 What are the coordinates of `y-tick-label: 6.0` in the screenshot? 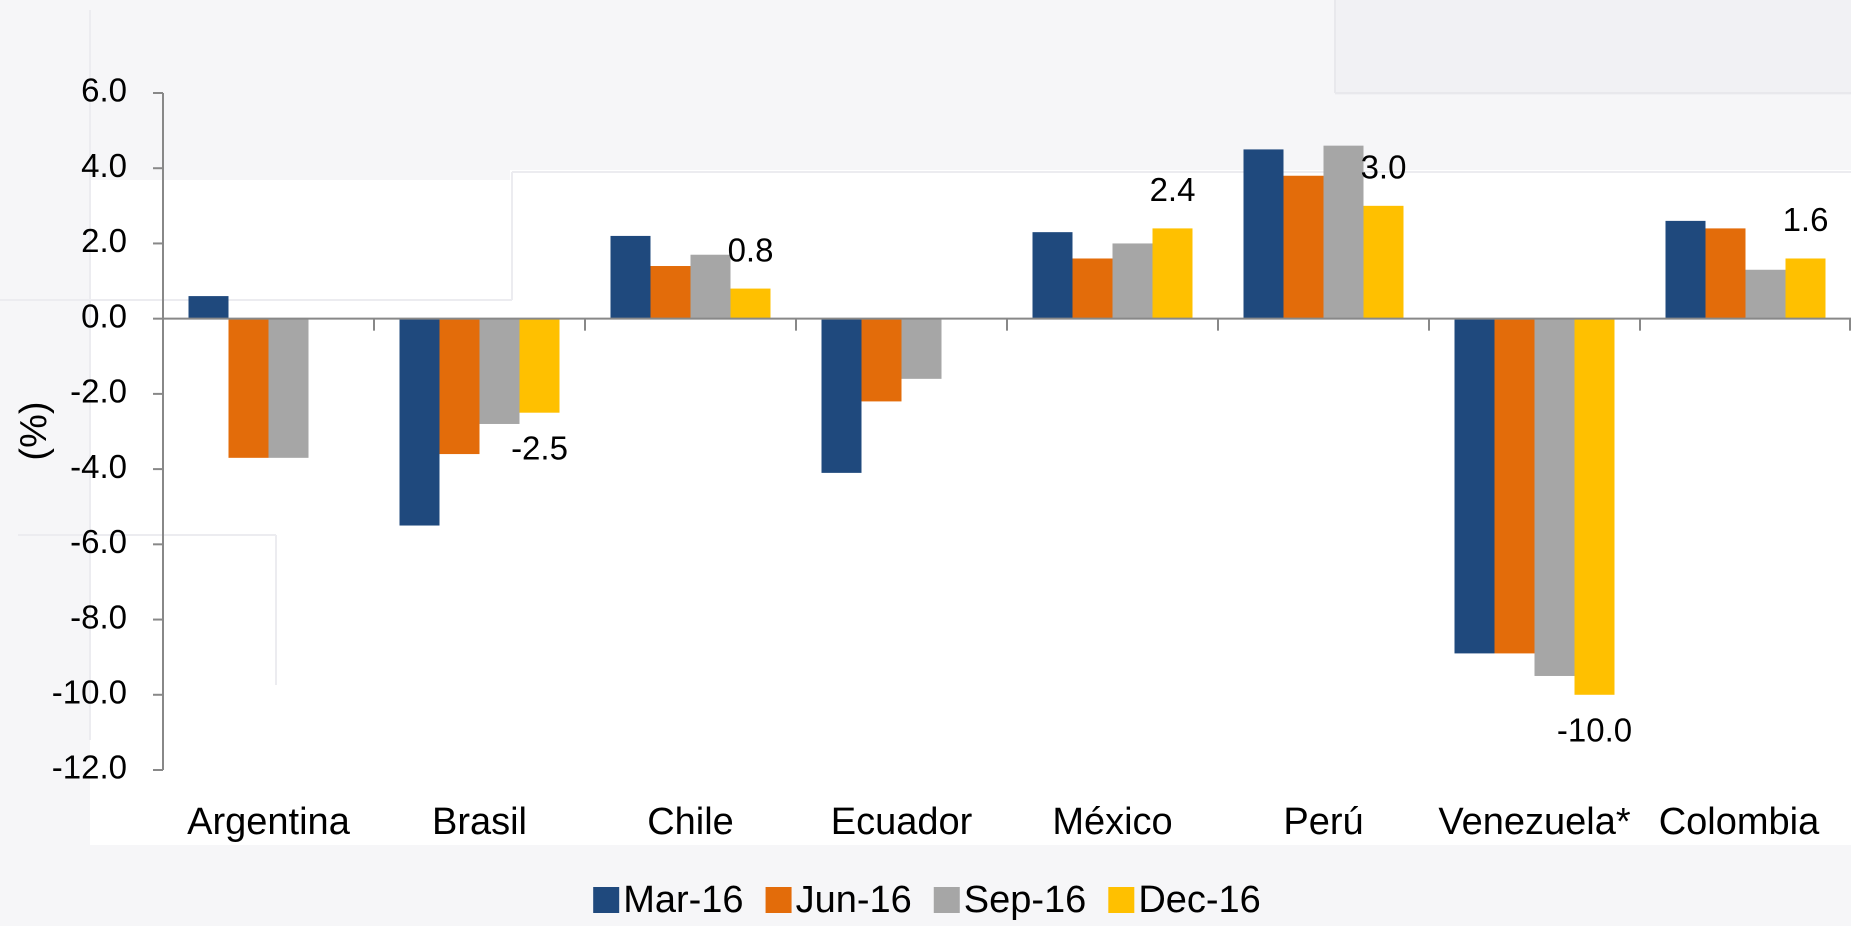 It's located at (104, 90).